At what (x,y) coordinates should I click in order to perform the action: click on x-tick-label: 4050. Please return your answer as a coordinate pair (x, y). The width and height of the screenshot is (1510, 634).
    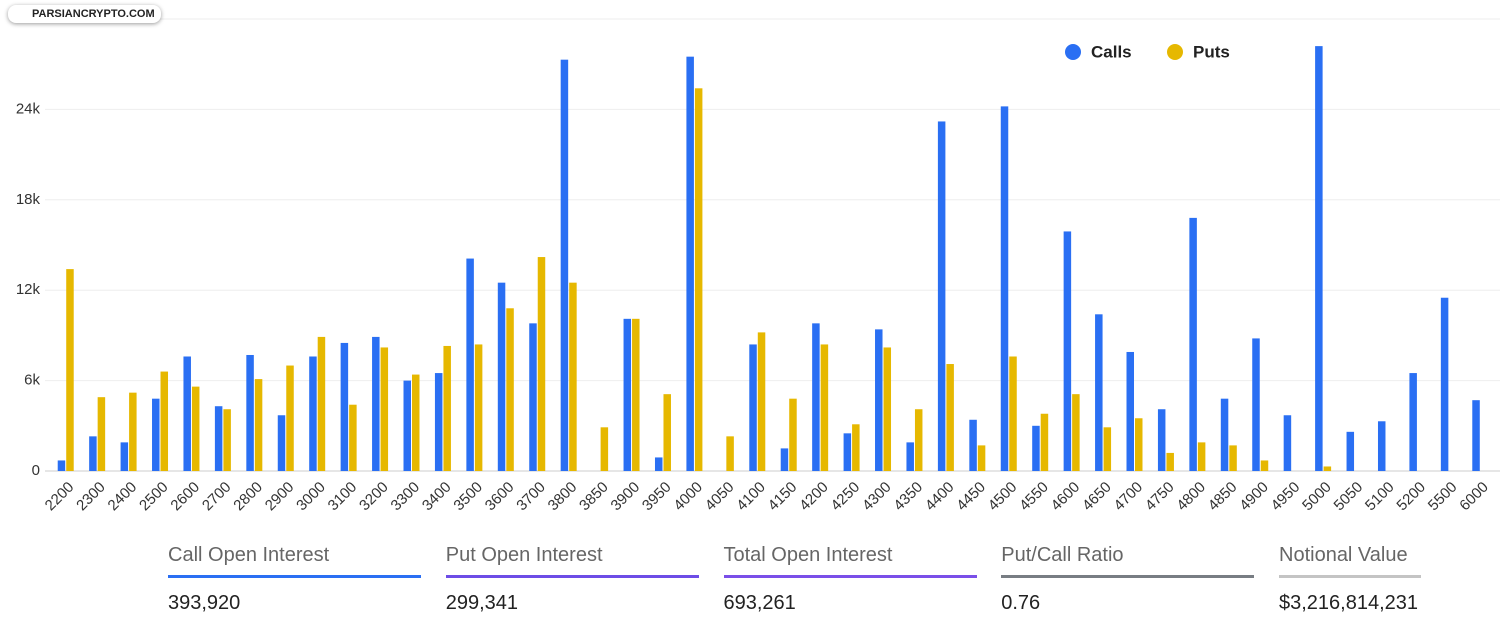
    Looking at the image, I should click on (720, 497).